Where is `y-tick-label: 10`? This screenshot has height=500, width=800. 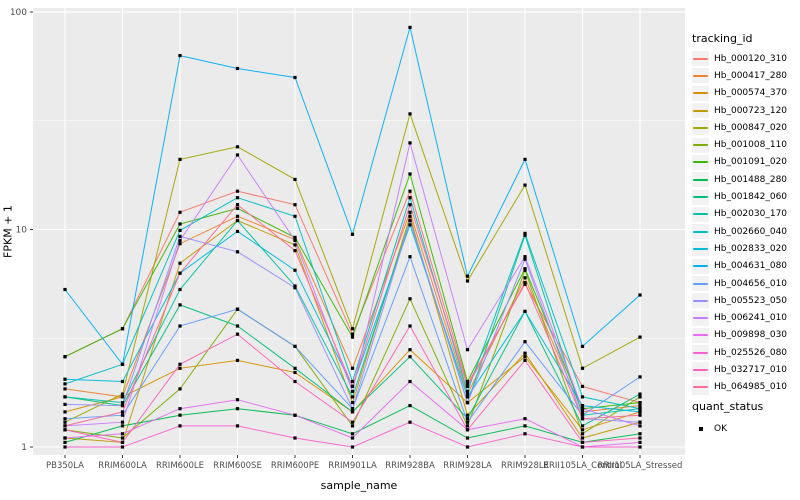
y-tick-label: 10 is located at coordinates (22, 231).